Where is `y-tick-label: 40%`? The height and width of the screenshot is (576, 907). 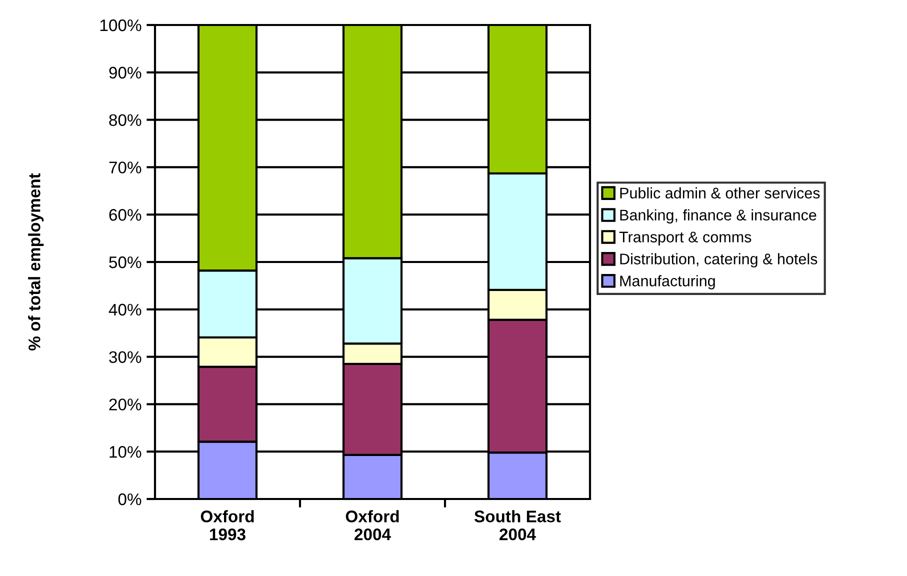 y-tick-label: 40% is located at coordinates (125, 310).